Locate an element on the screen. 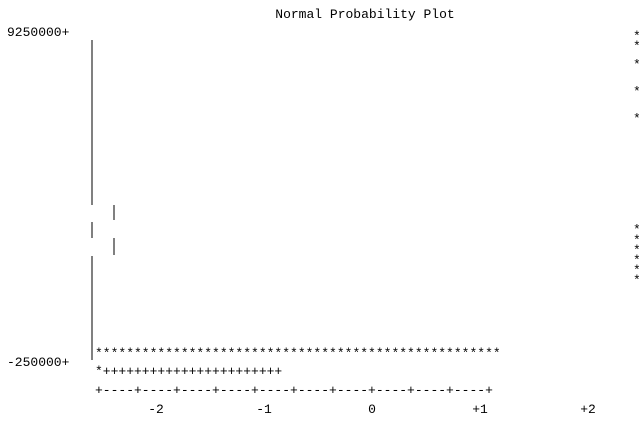 This screenshot has width=639, height=421. reference-line-row: *+++++++++++++++++++++++ is located at coordinates (188, 371).